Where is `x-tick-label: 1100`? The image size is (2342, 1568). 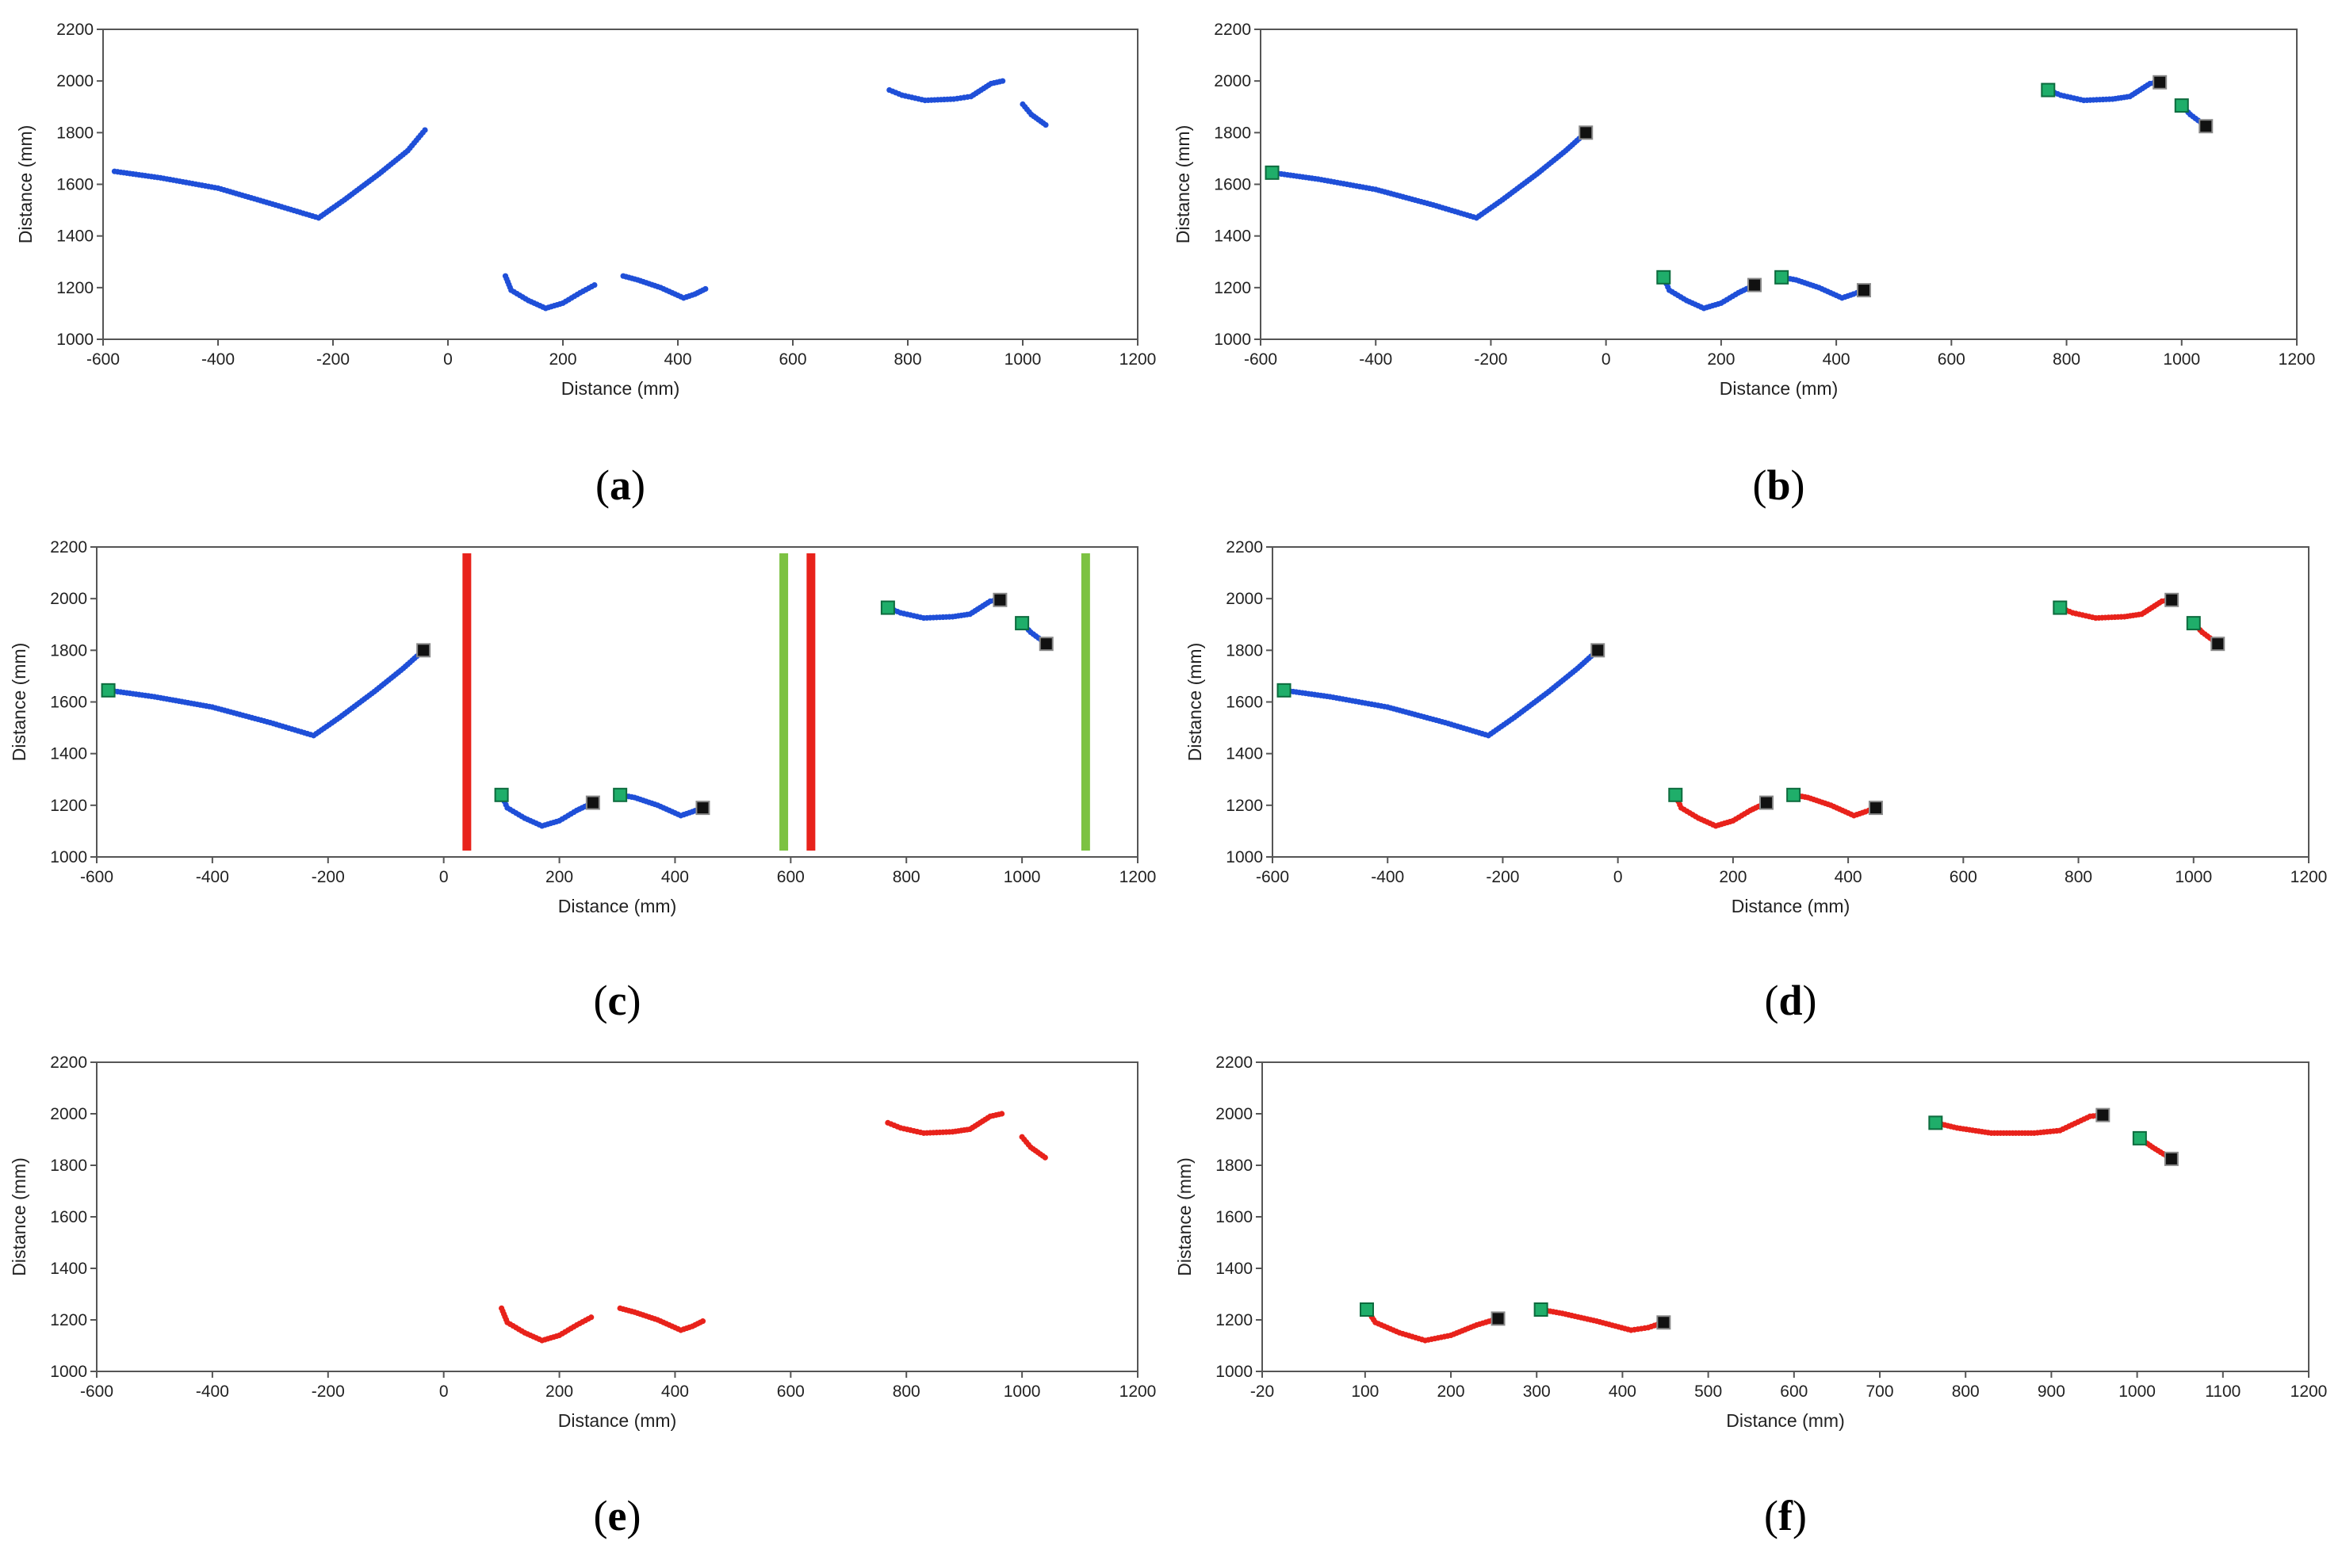
x-tick-label: 1100 is located at coordinates (2223, 1392).